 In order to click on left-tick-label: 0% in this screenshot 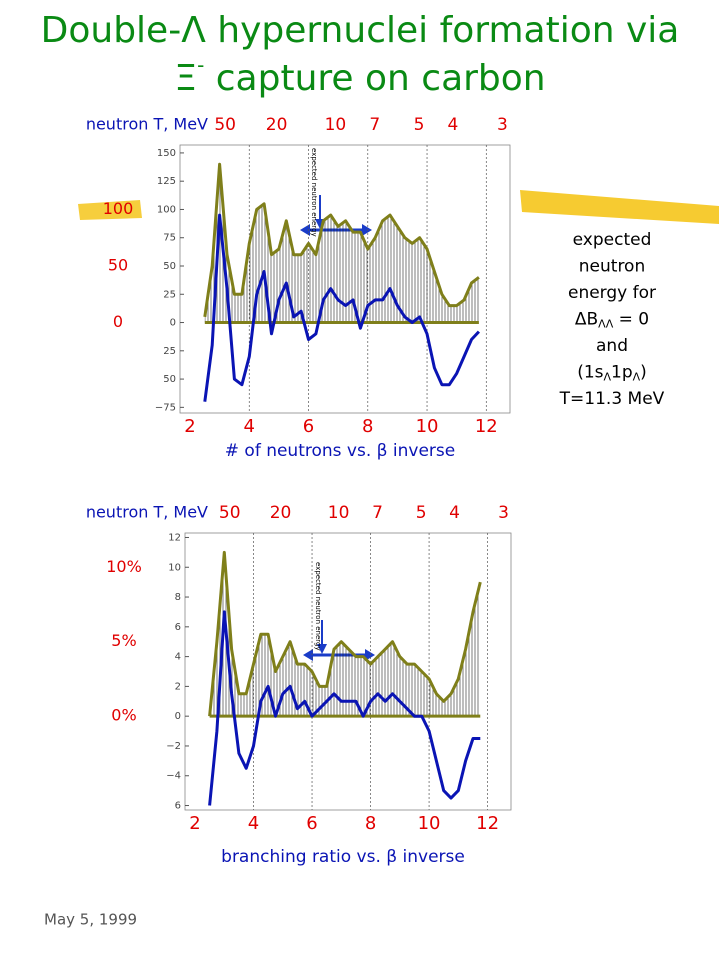, I will do `click(123, 715)`.